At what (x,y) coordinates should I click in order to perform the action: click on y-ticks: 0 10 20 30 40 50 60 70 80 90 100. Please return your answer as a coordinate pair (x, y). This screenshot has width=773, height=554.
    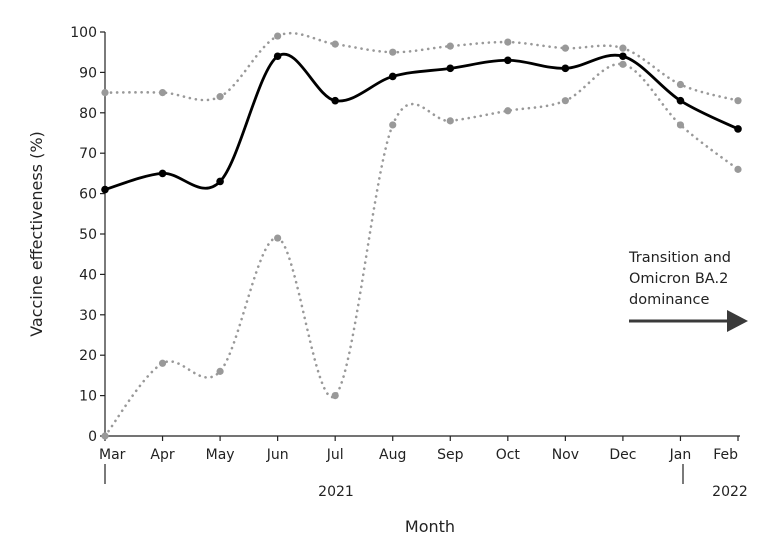
    Looking at the image, I should click on (87, 235).